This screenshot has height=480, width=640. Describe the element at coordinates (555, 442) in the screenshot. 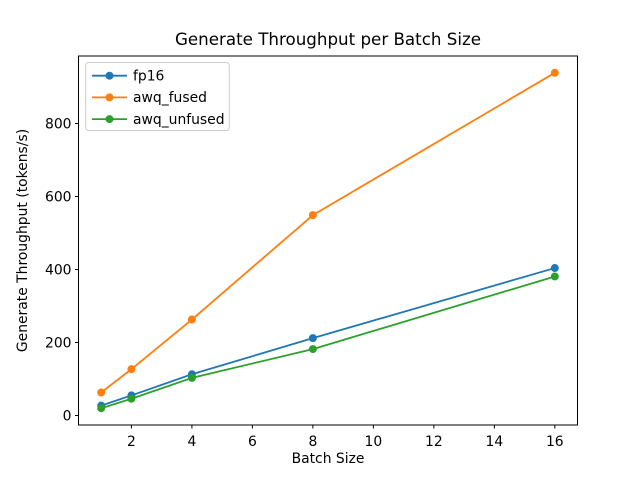

I see `x-tick-label: 16` at that location.